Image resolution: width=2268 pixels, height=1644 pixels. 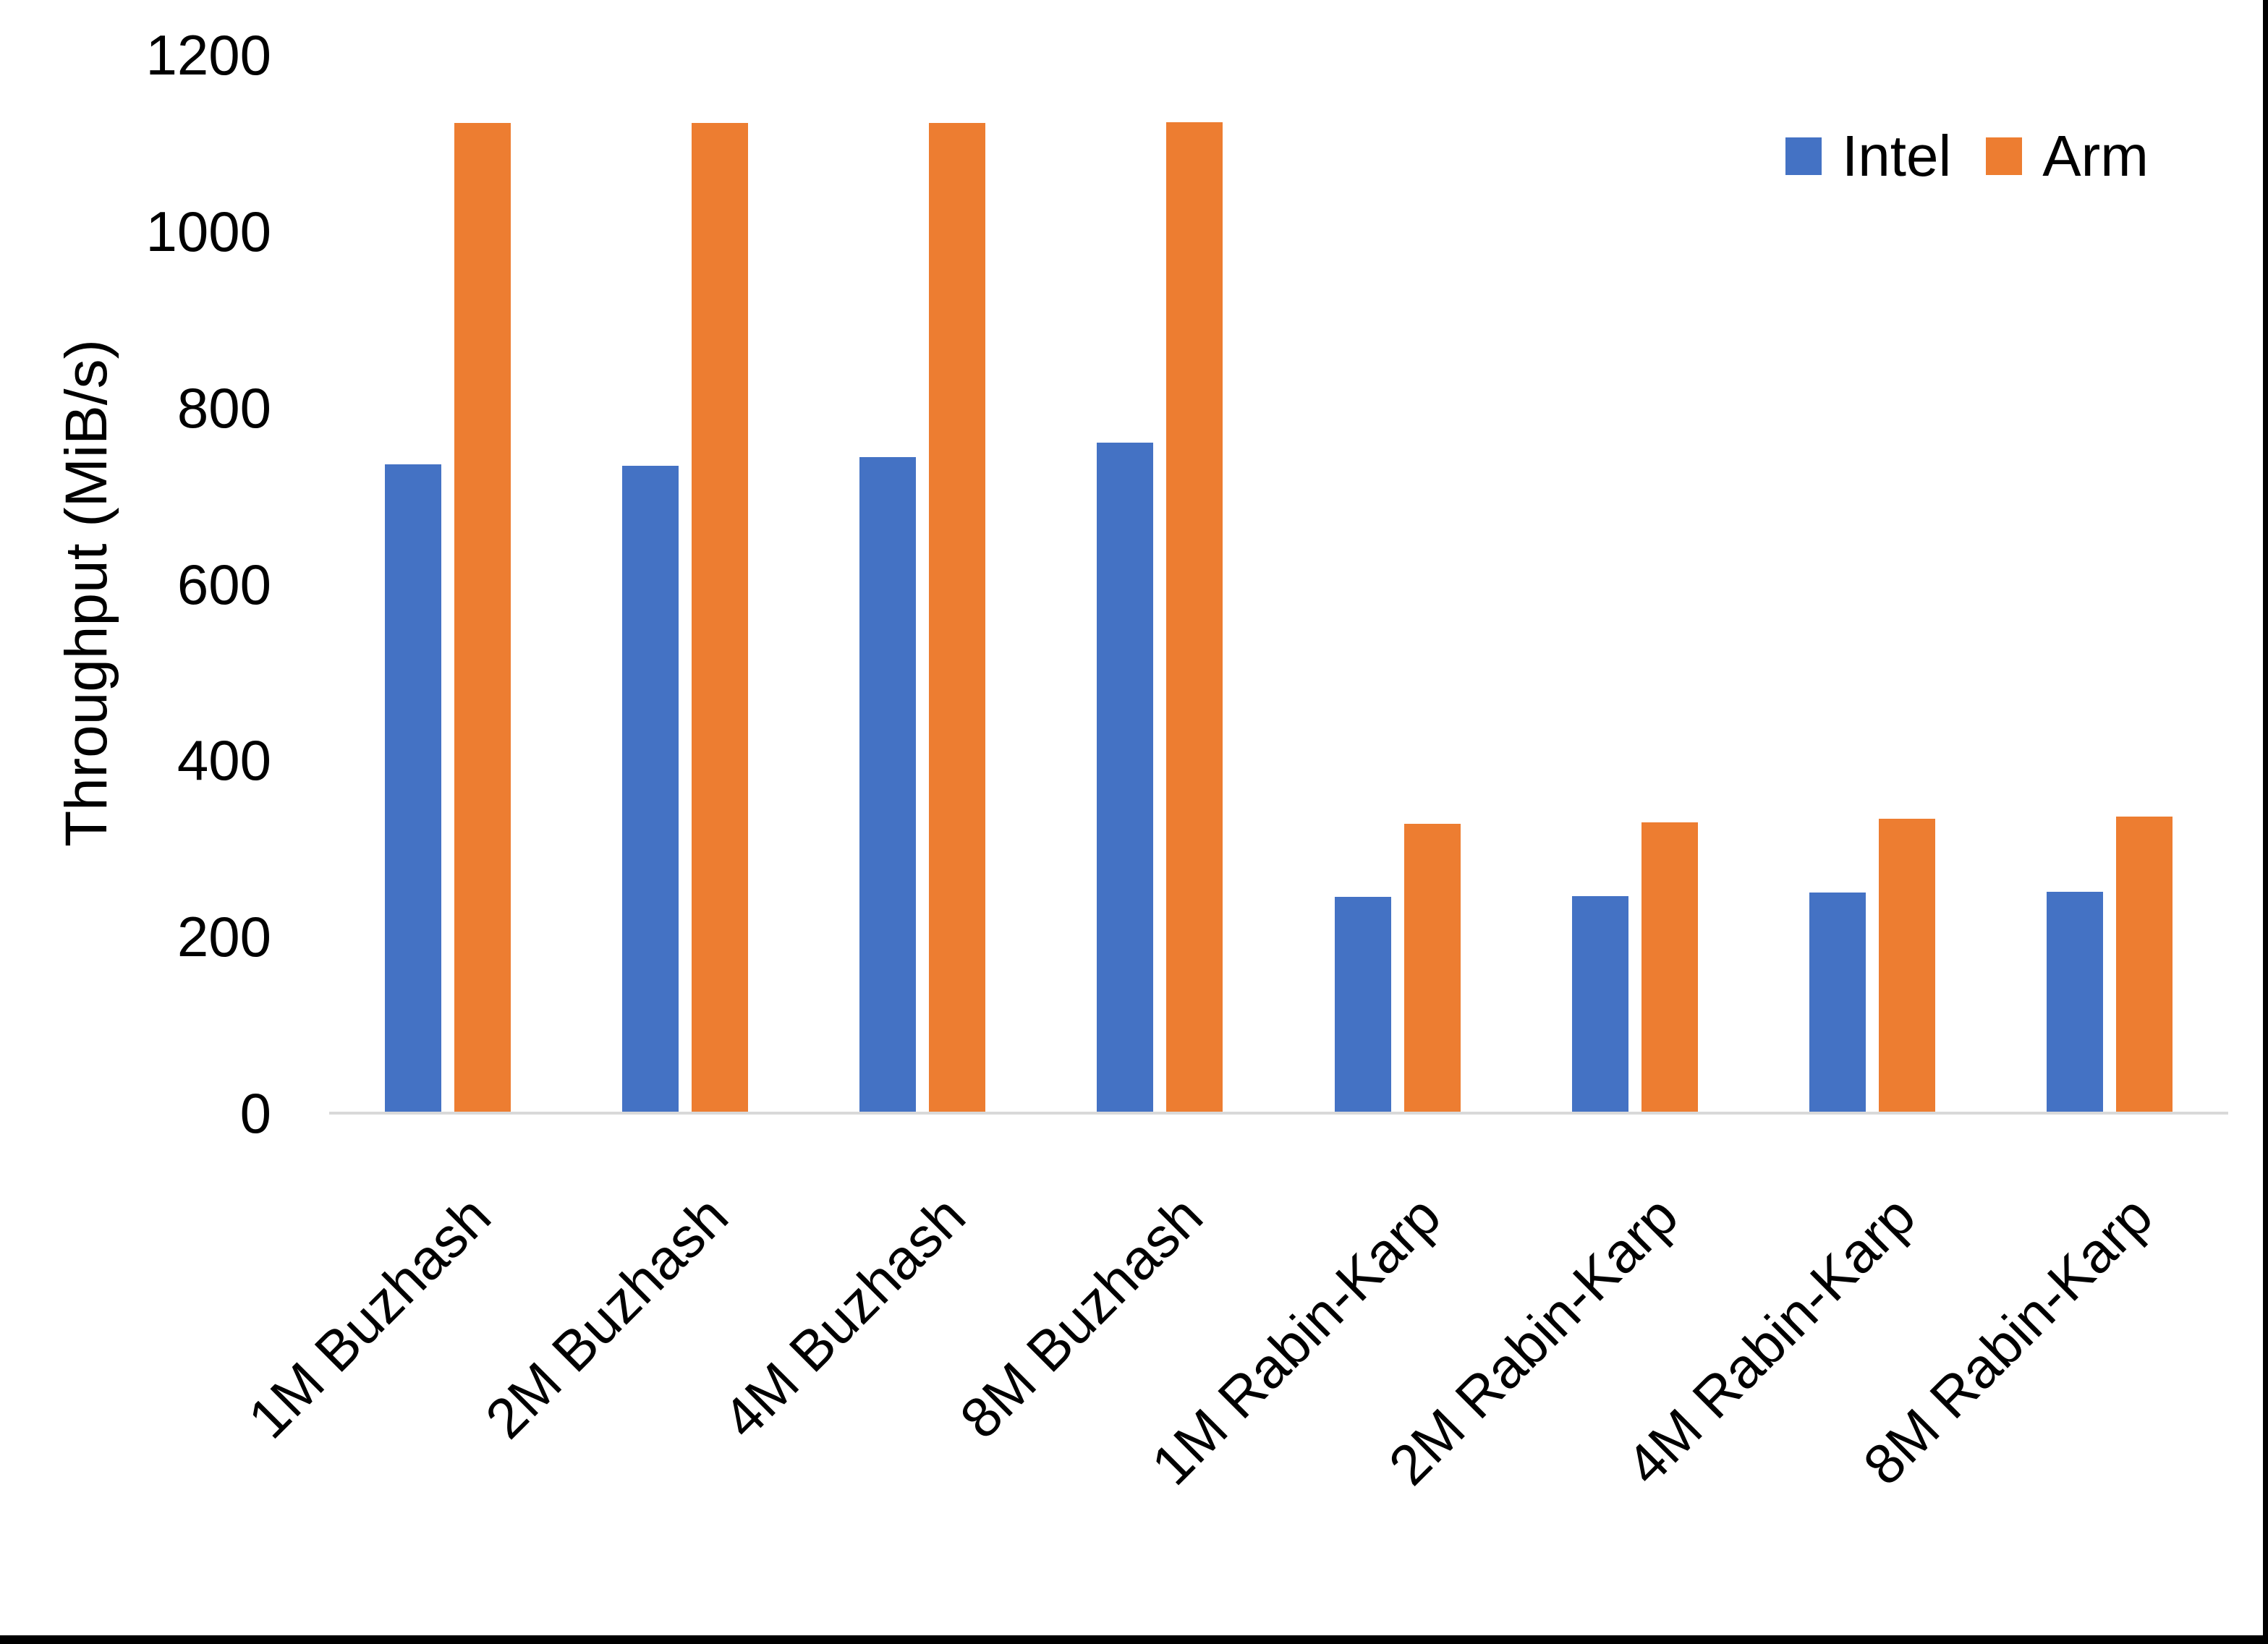 What do you see at coordinates (369, 1317) in the screenshot?
I see `x-tick-label-1m-buzhash: 1M Buzhash` at bounding box center [369, 1317].